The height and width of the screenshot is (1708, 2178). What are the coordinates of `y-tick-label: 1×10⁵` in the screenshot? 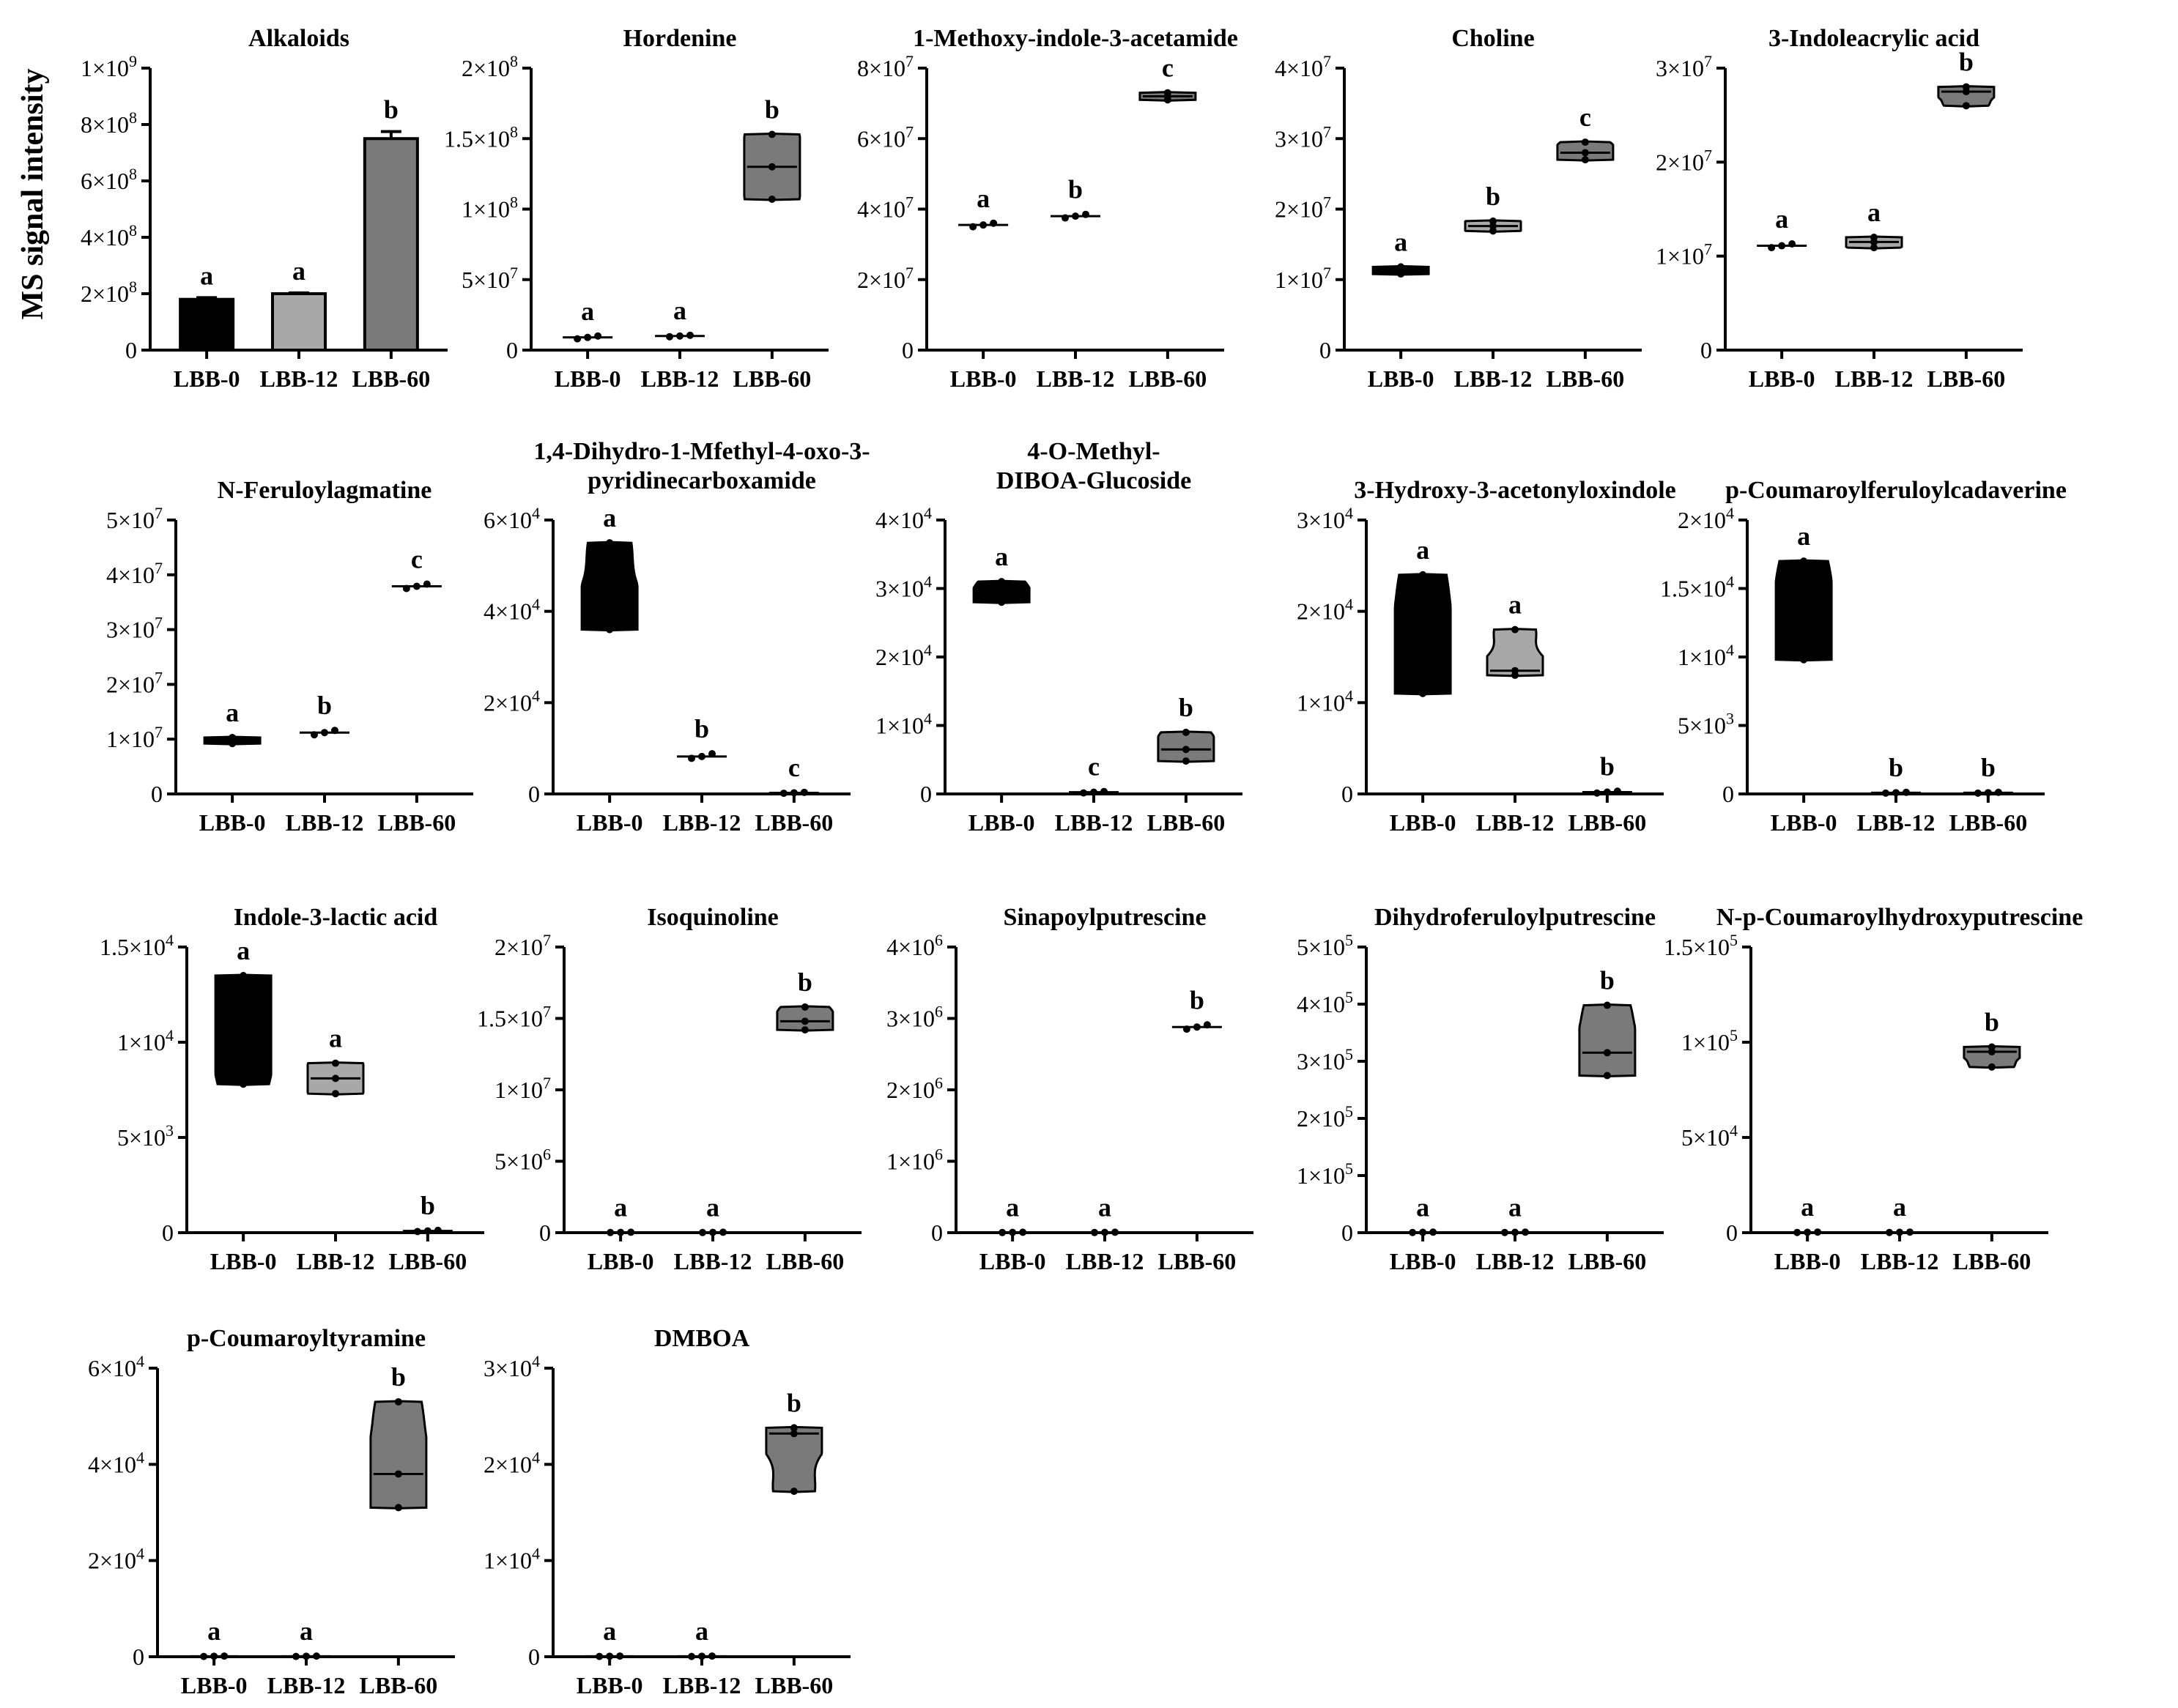 It's located at (1710, 1040).